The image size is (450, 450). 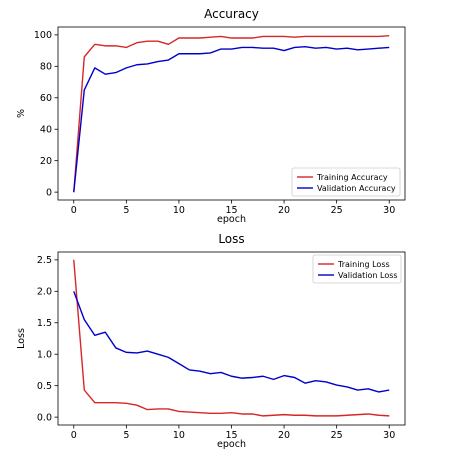 I want to click on legend-entry: Training Loss, so click(x=363, y=264).